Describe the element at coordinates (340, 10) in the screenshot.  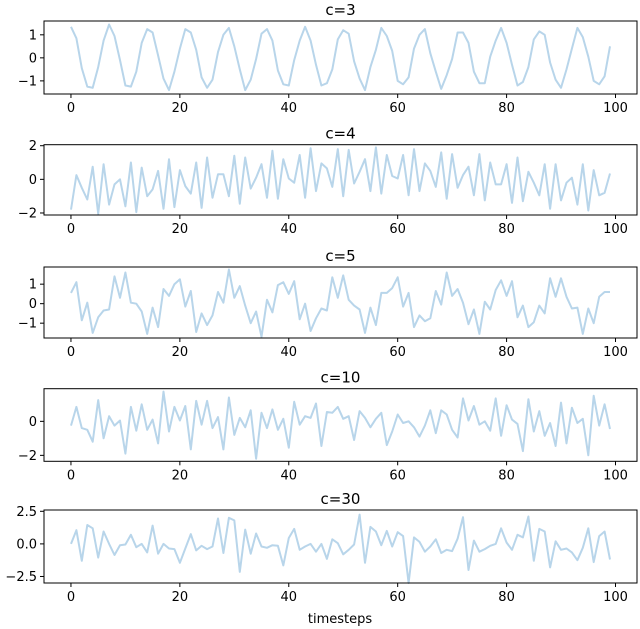
I see `subplot-title: c=3` at that location.